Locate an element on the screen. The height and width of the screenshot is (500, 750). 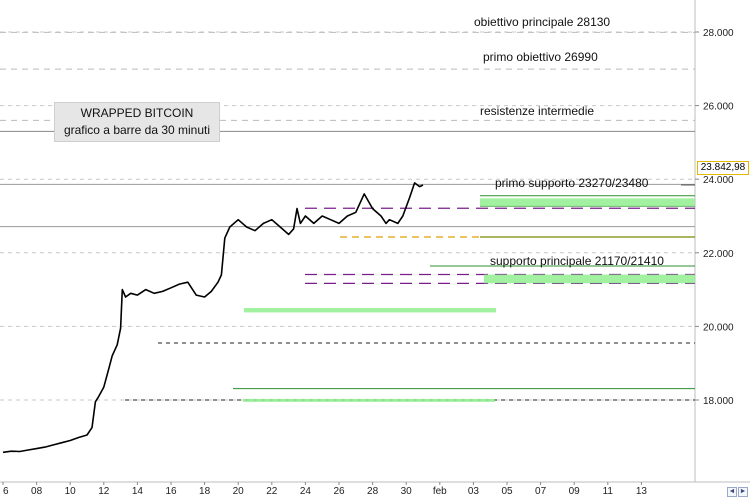
y-tick-label: 20.000 is located at coordinates (718, 327).